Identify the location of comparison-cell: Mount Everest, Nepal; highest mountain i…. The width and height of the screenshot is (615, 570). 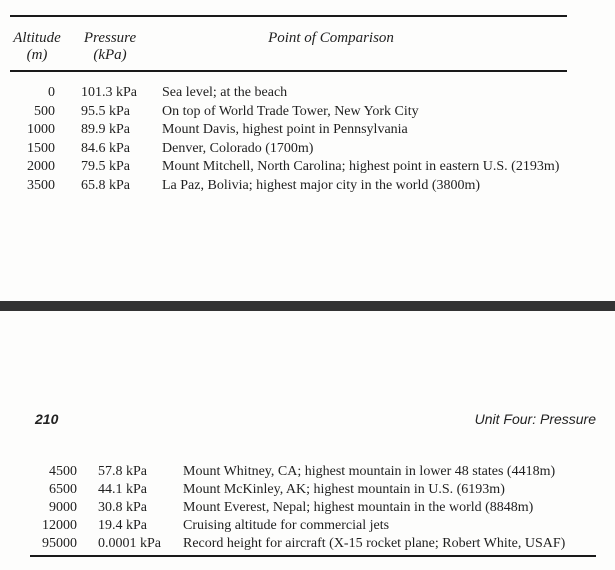
(358, 507).